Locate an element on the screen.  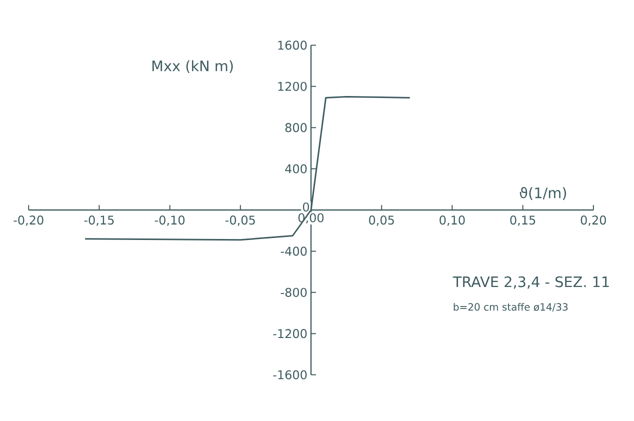
x-tick-label: 0,10 is located at coordinates (452, 221).